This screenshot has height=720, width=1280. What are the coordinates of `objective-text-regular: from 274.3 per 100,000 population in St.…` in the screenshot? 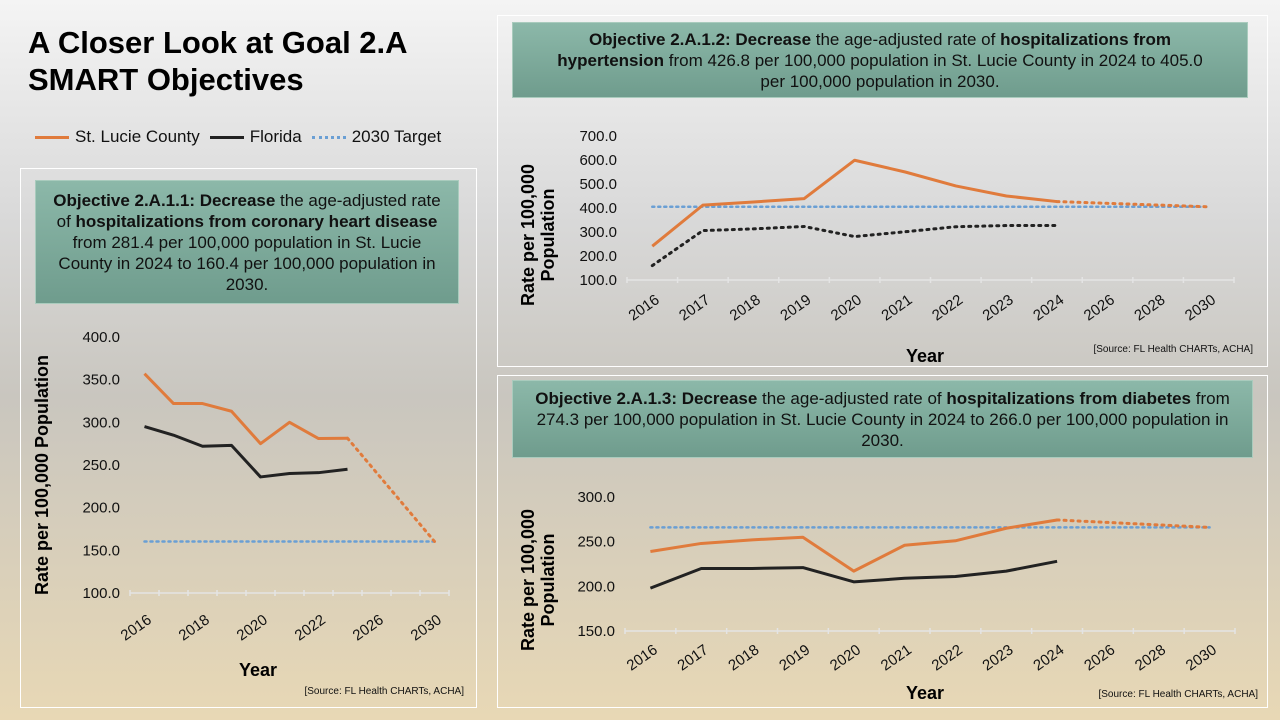 It's located at (883, 419).